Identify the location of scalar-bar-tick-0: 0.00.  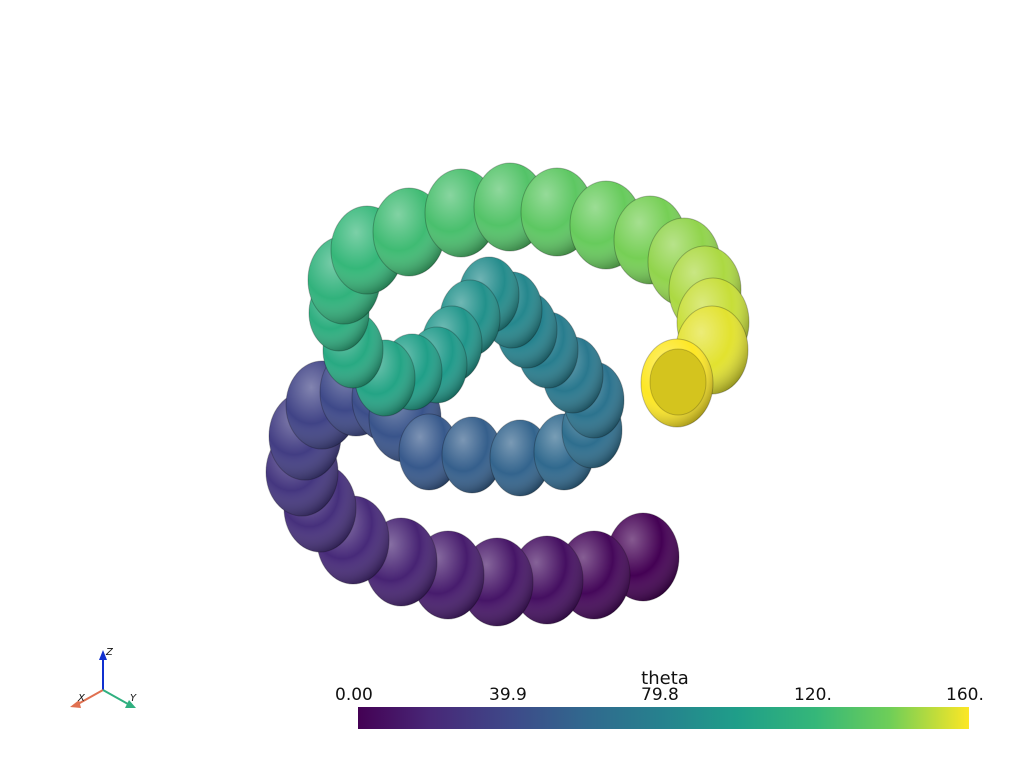
(354, 695).